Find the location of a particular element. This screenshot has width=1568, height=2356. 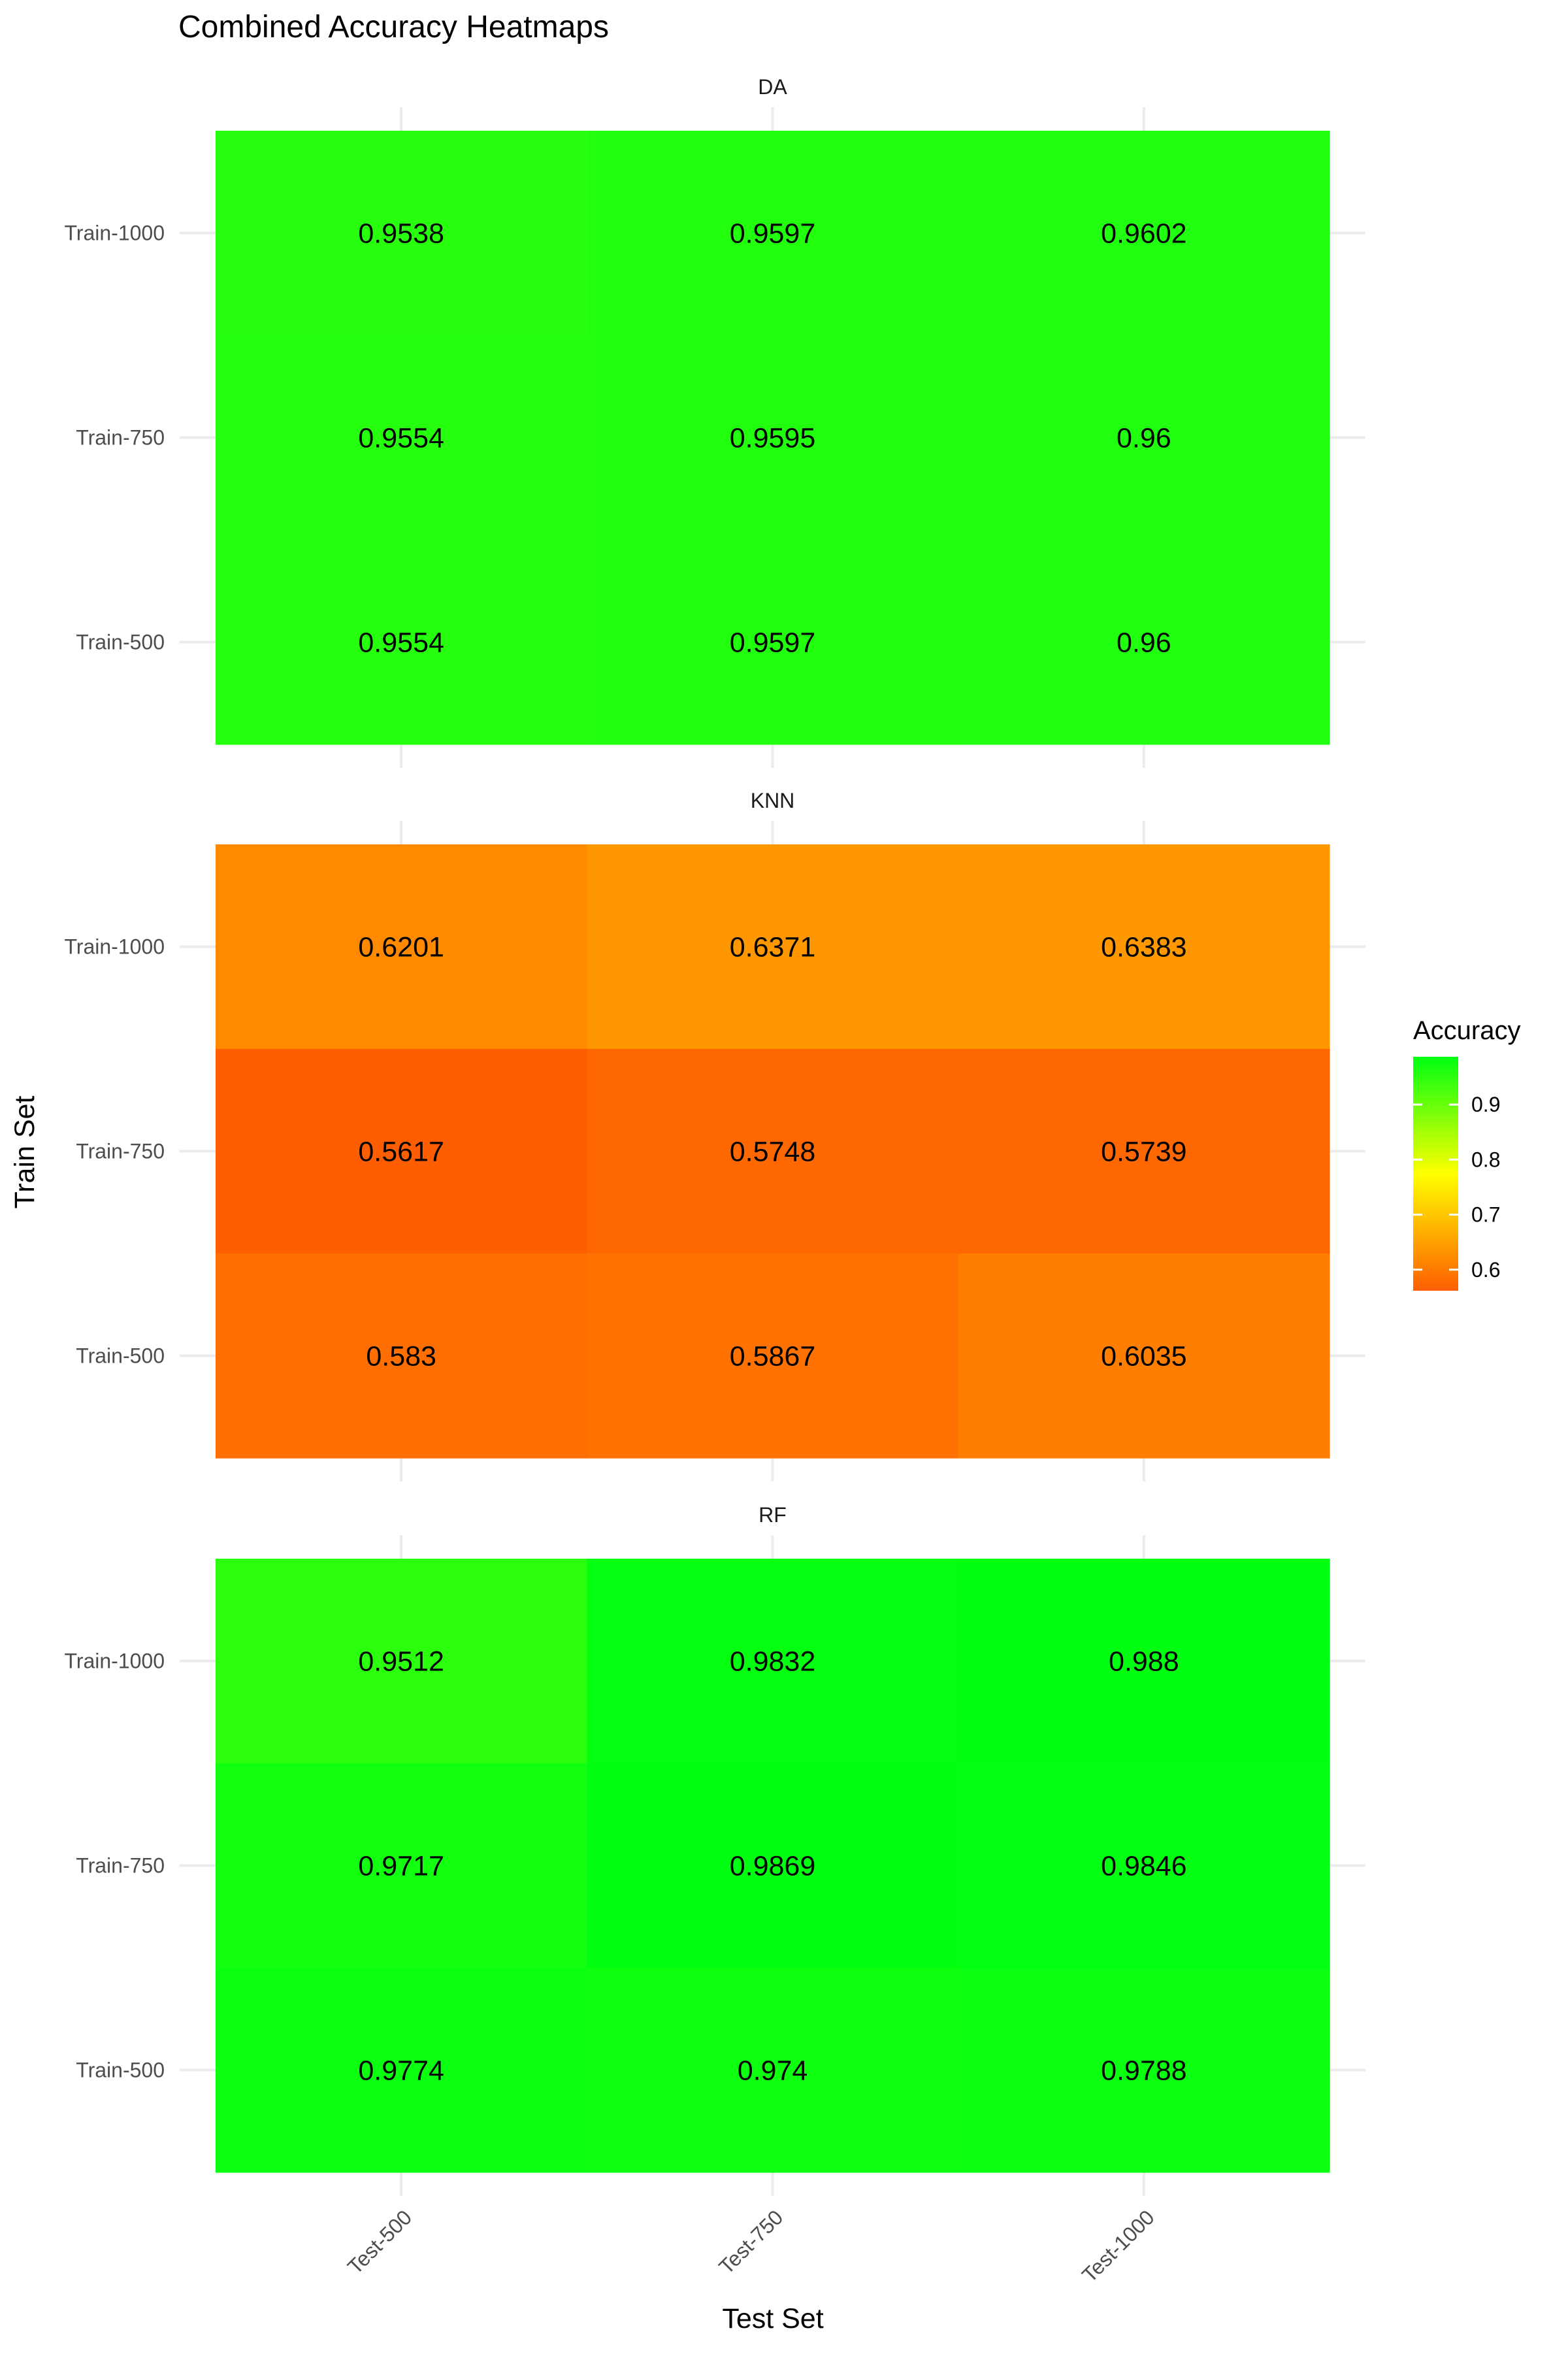

cell-value-label: 0.5748 is located at coordinates (773, 1152).